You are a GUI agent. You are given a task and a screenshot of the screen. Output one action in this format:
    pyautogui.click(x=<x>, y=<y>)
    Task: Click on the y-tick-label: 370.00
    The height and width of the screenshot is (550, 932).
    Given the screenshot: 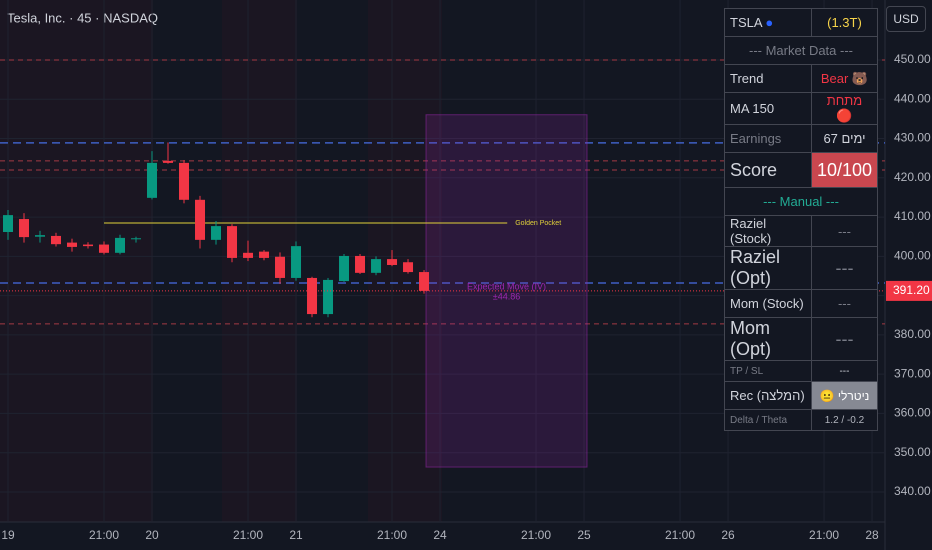 What is the action you would take?
    pyautogui.click(x=912, y=373)
    